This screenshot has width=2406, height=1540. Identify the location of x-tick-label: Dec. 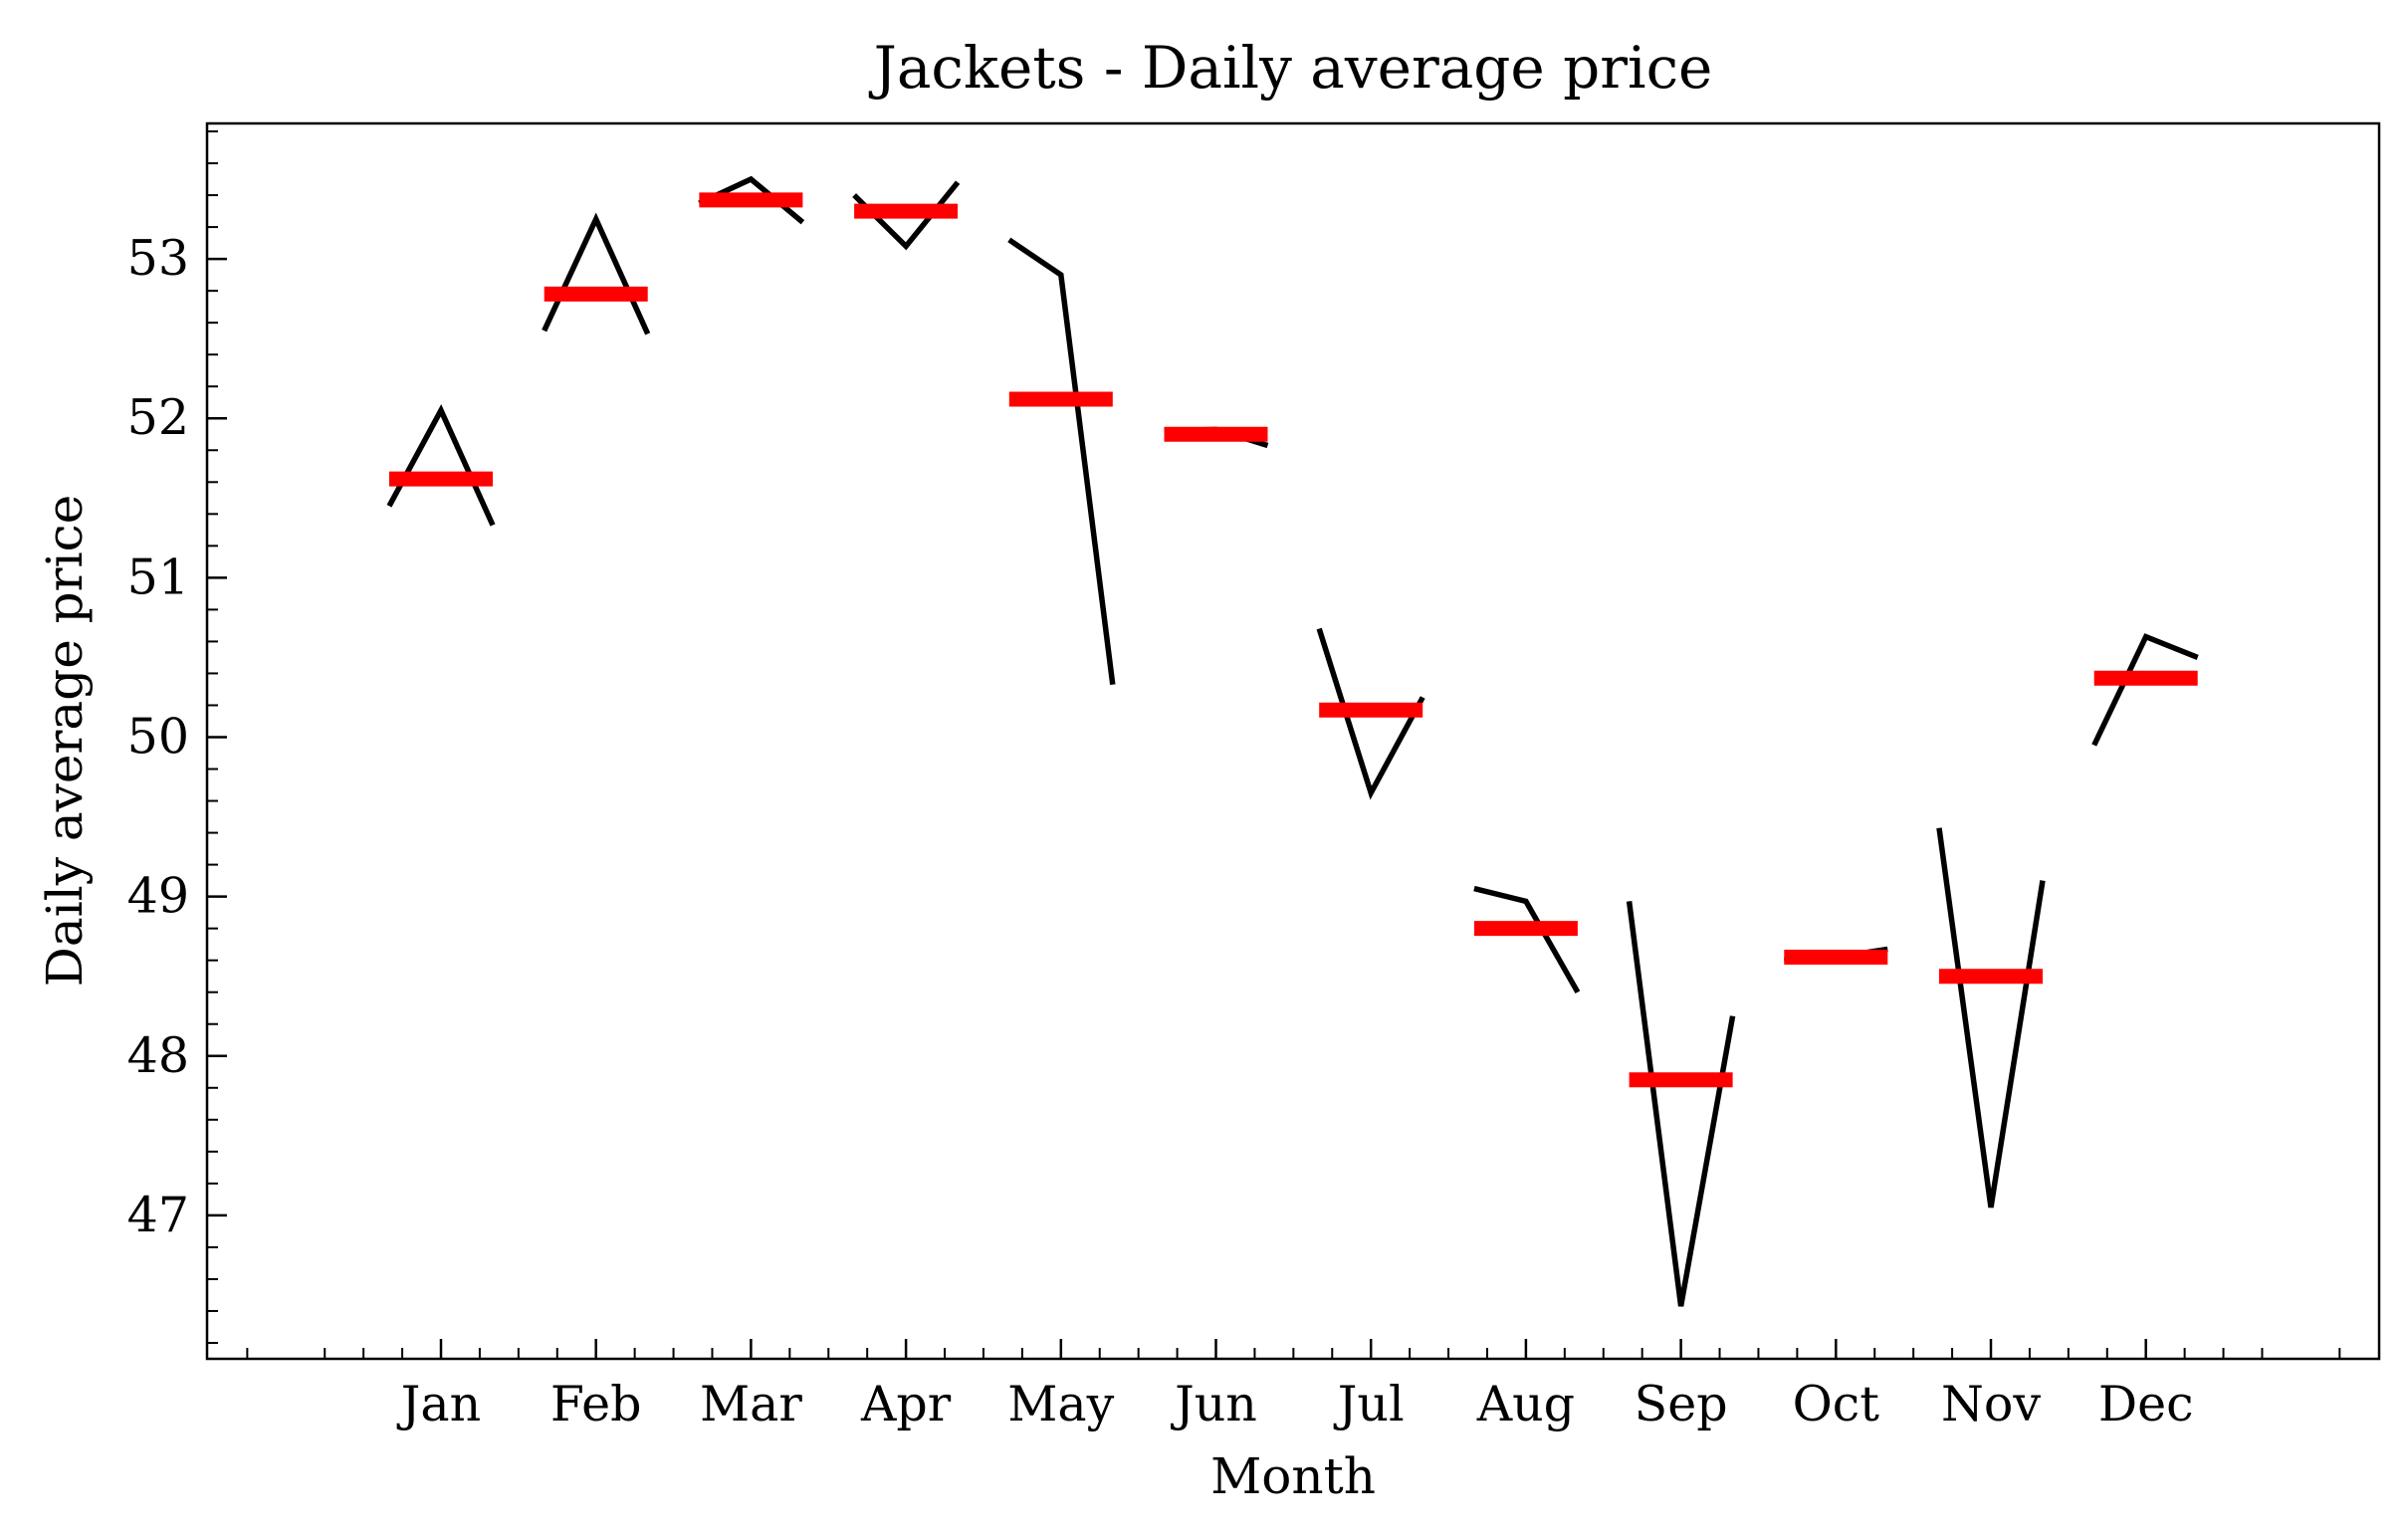
(2146, 1404).